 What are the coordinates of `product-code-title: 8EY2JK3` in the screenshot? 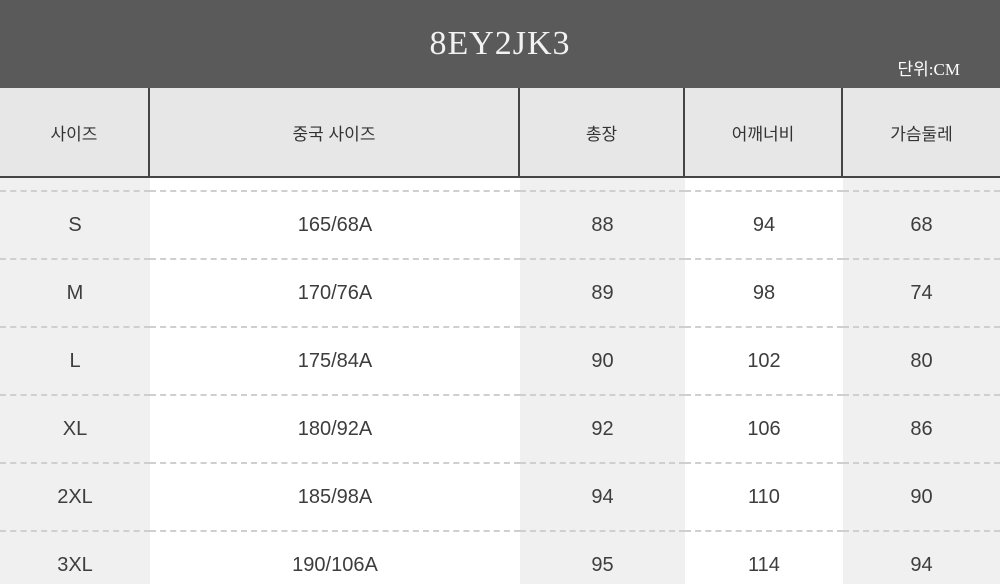 It's located at (500, 43).